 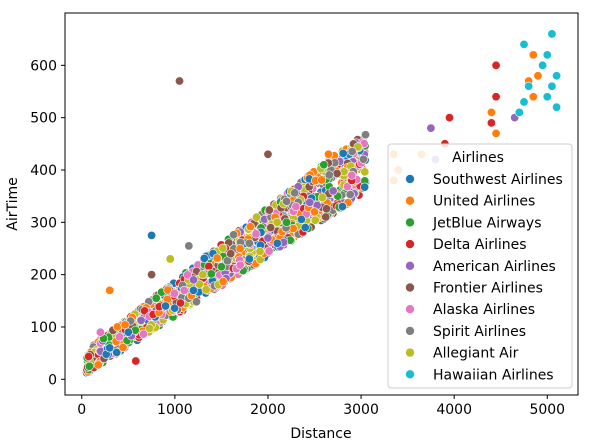 I want to click on x-ticks: 0 1000 2000 3000 4000 5000, so click(x=321, y=406).